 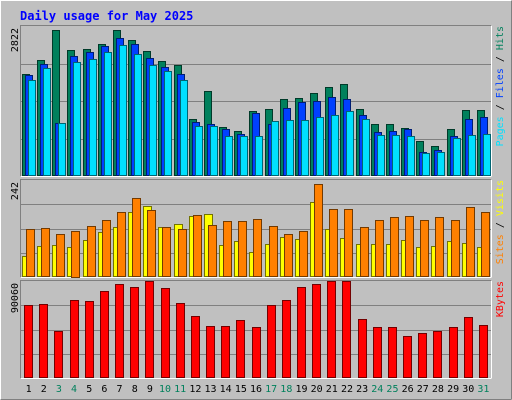 What do you see at coordinates (423, 389) in the screenshot?
I see `day-label: 27` at bounding box center [423, 389].